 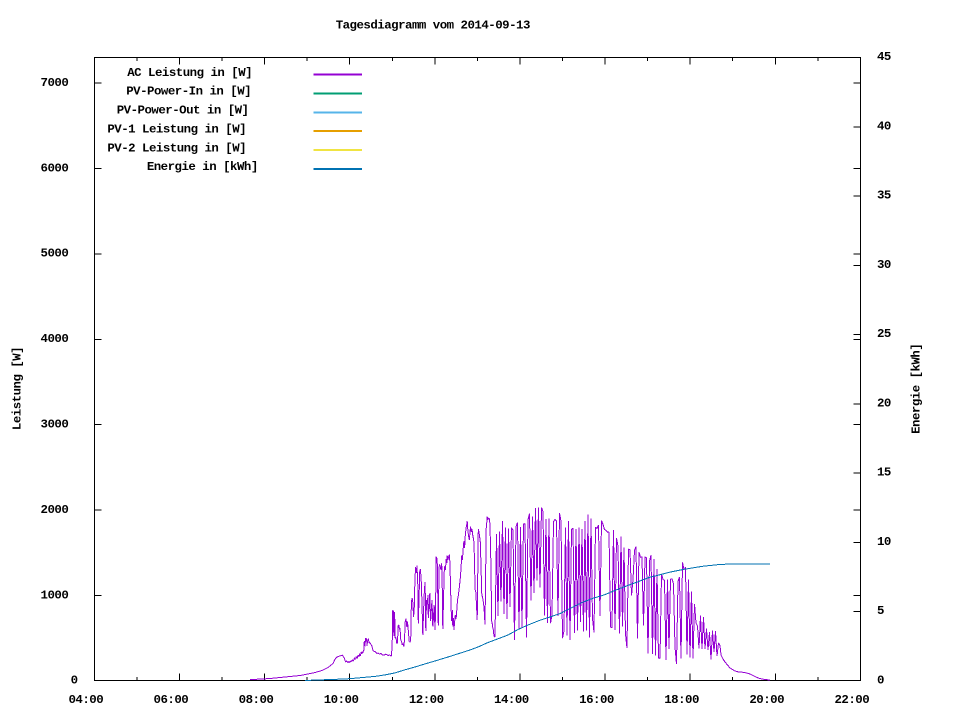 What do you see at coordinates (55, 425) in the screenshot?
I see `svg-text: 3000` at bounding box center [55, 425].